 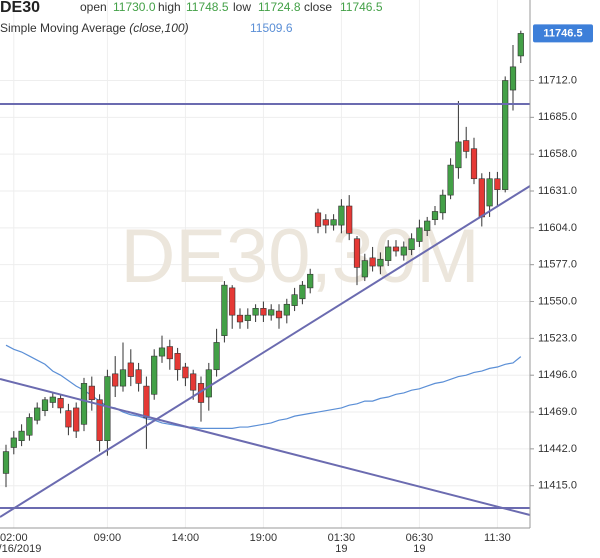 I want to click on x-tick-label: 01:30, so click(x=342, y=538).